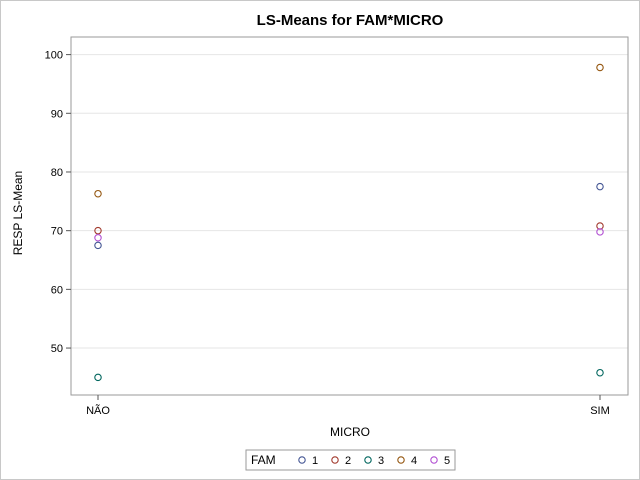 This screenshot has height=480, width=640. Describe the element at coordinates (374, 461) in the screenshot. I see `legend-items: 1 2 3 4 5` at that location.